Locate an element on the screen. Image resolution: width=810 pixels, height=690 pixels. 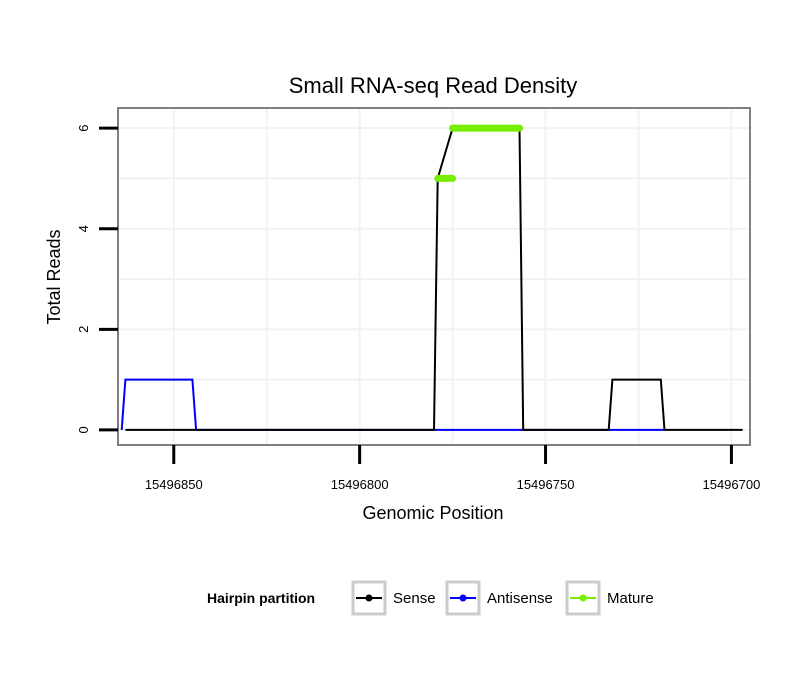
y-tick-label: 0 is located at coordinates (83, 429).